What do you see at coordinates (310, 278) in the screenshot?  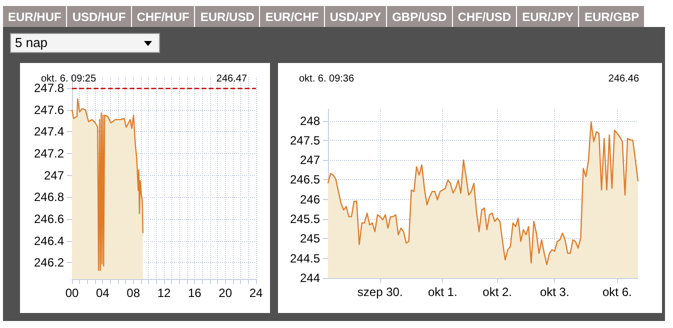 I see `y-tick-label: 244` at bounding box center [310, 278].